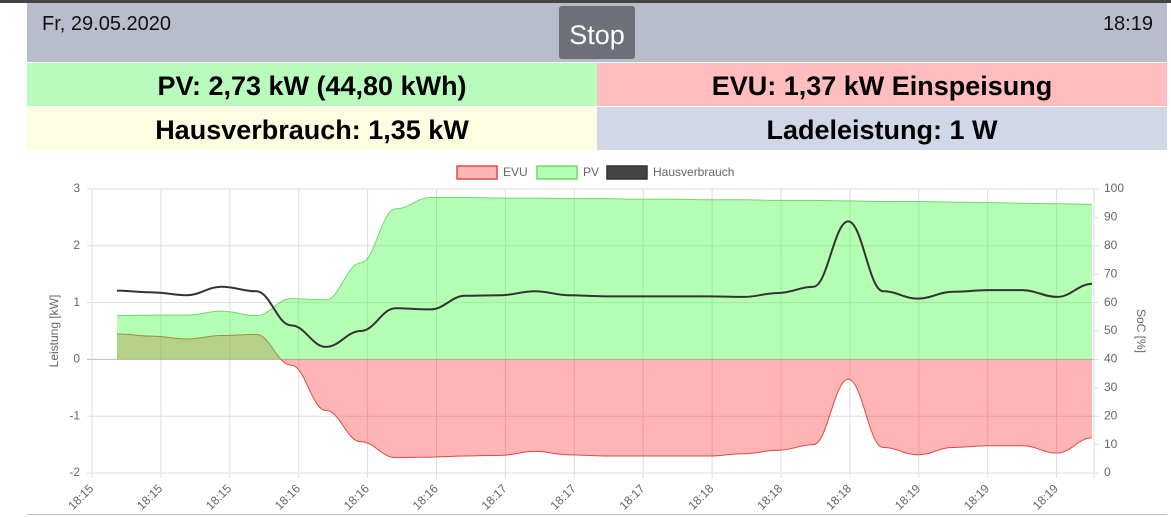  What do you see at coordinates (76, 245) in the screenshot?
I see `y-tick-label: 2` at bounding box center [76, 245].